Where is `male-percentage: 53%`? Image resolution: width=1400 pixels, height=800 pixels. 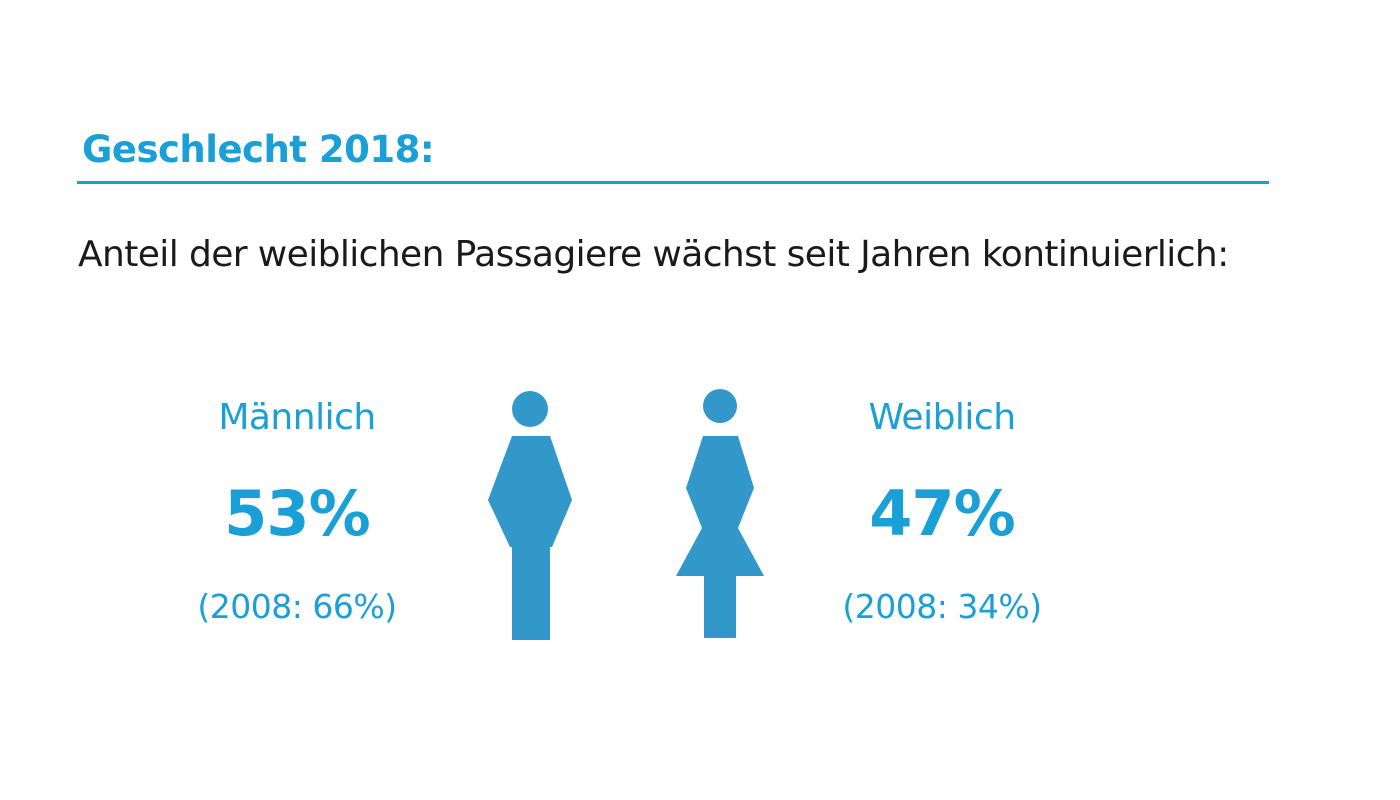
male-percentage: 53% is located at coordinates (297, 513).